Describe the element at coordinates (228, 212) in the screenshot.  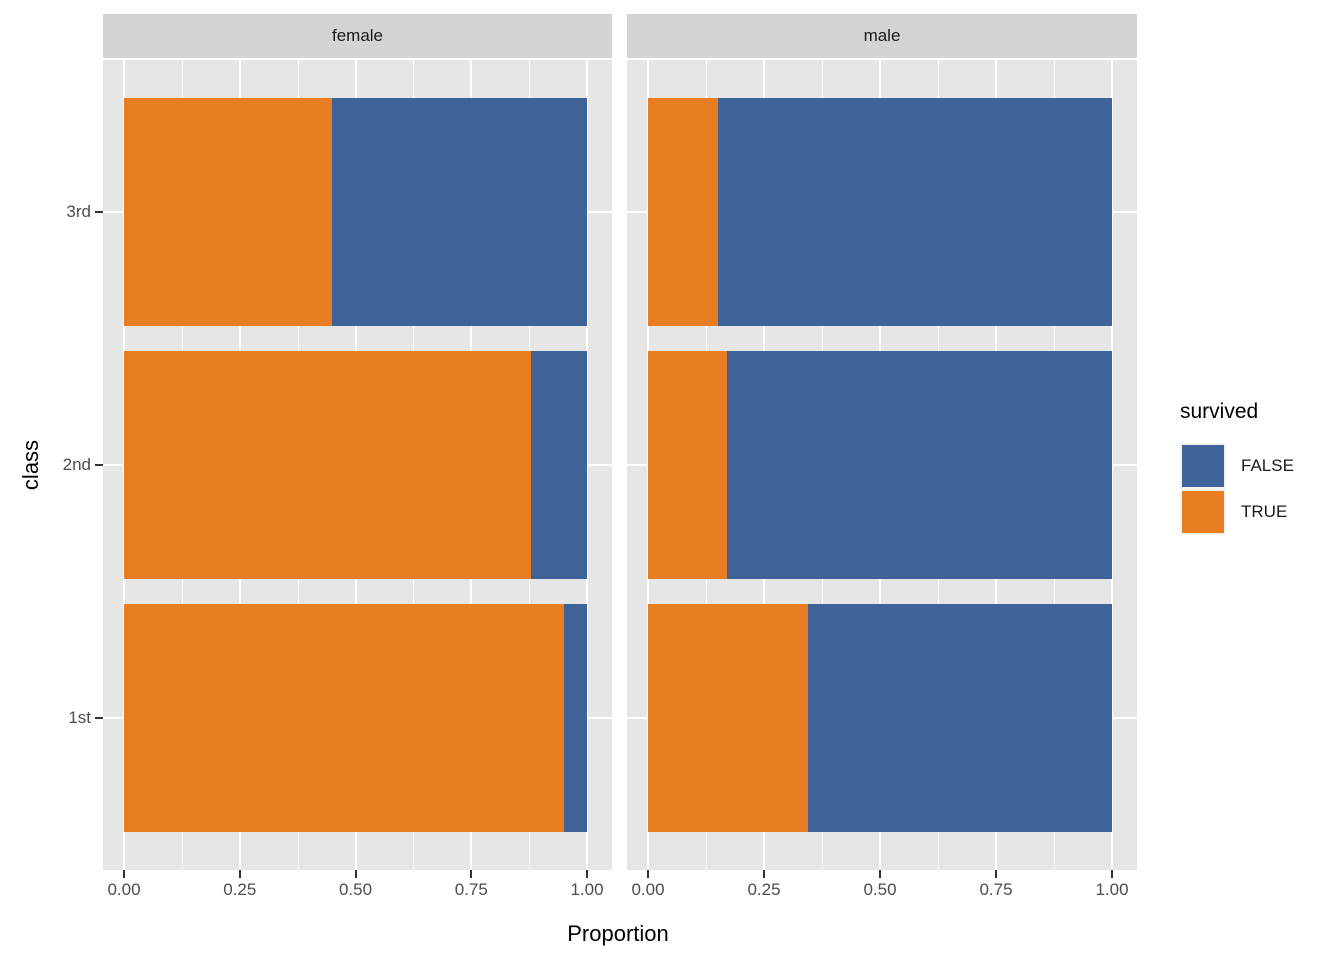
I see `bar-female-3rd-true` at that location.